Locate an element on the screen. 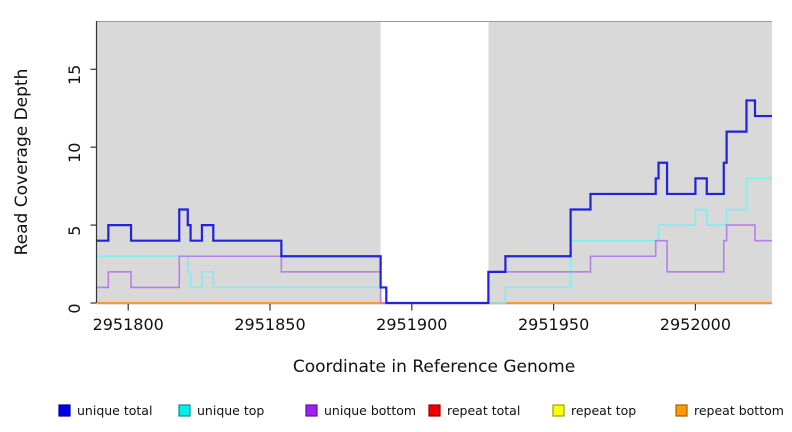  y-tick-label: 5 is located at coordinates (74, 231).